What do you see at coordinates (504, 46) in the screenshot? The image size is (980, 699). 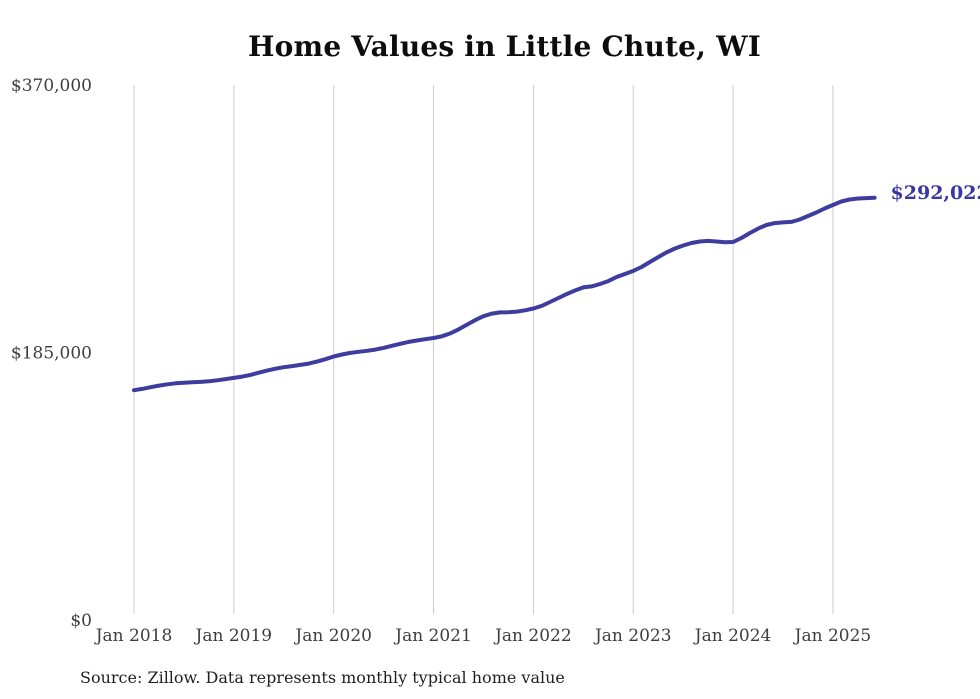 I see `chart-title: Home Values in Little Chute, WI` at bounding box center [504, 46].